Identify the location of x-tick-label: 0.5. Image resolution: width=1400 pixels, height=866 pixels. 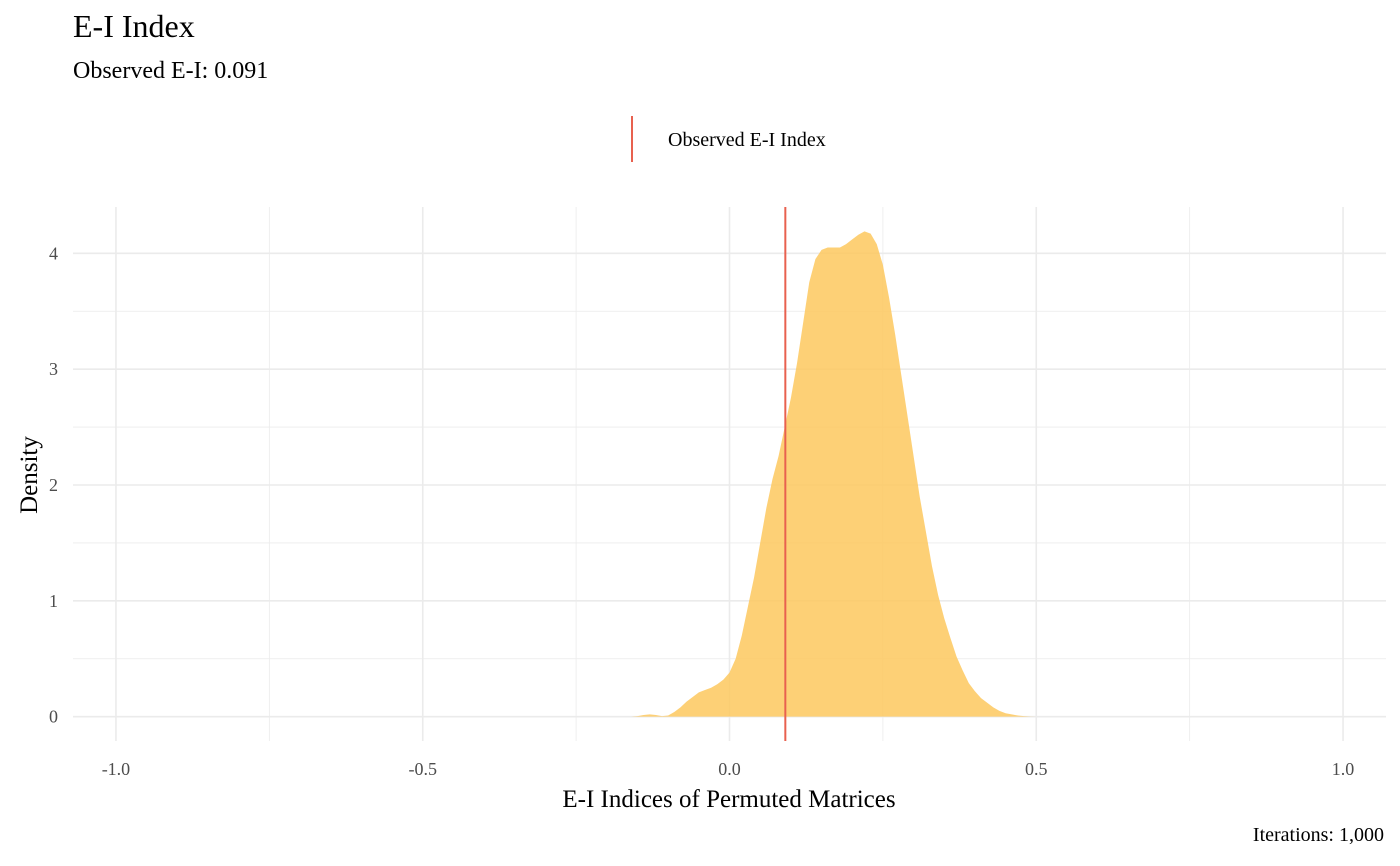
(1036, 769).